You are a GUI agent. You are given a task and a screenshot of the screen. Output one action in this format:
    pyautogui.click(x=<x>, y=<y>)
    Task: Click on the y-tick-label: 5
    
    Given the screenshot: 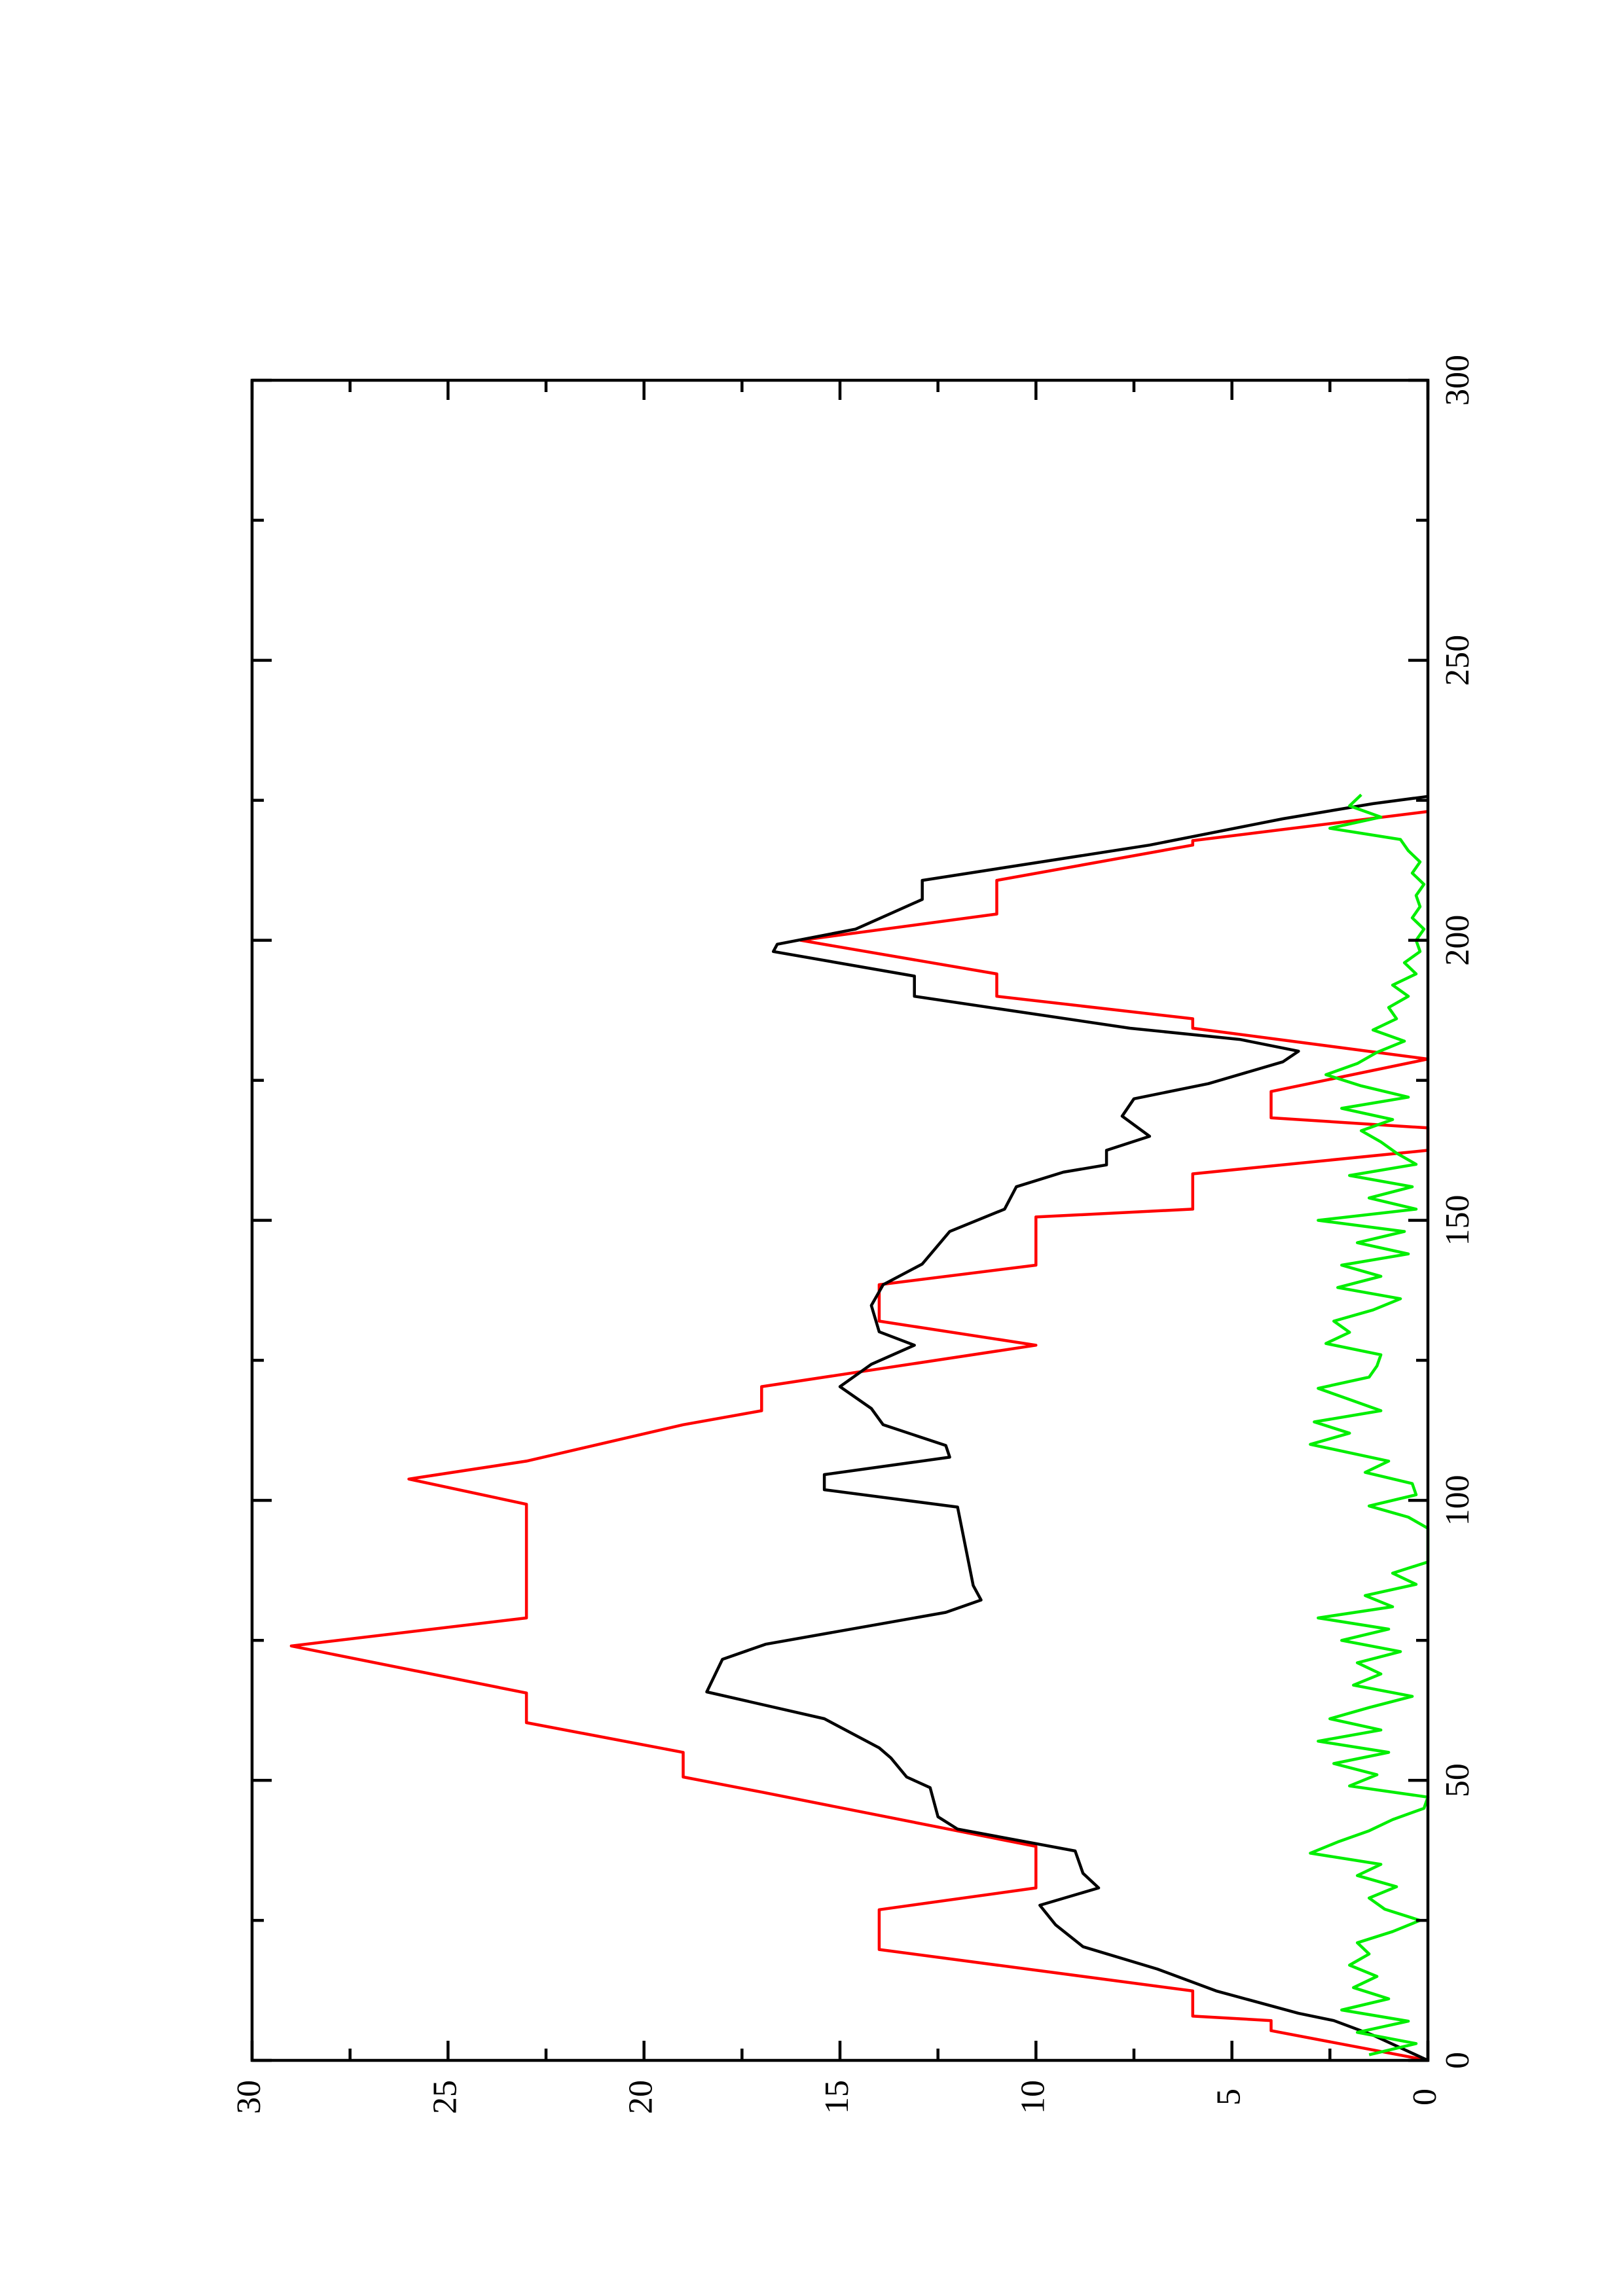 What is the action you would take?
    pyautogui.click(x=1229, y=2097)
    